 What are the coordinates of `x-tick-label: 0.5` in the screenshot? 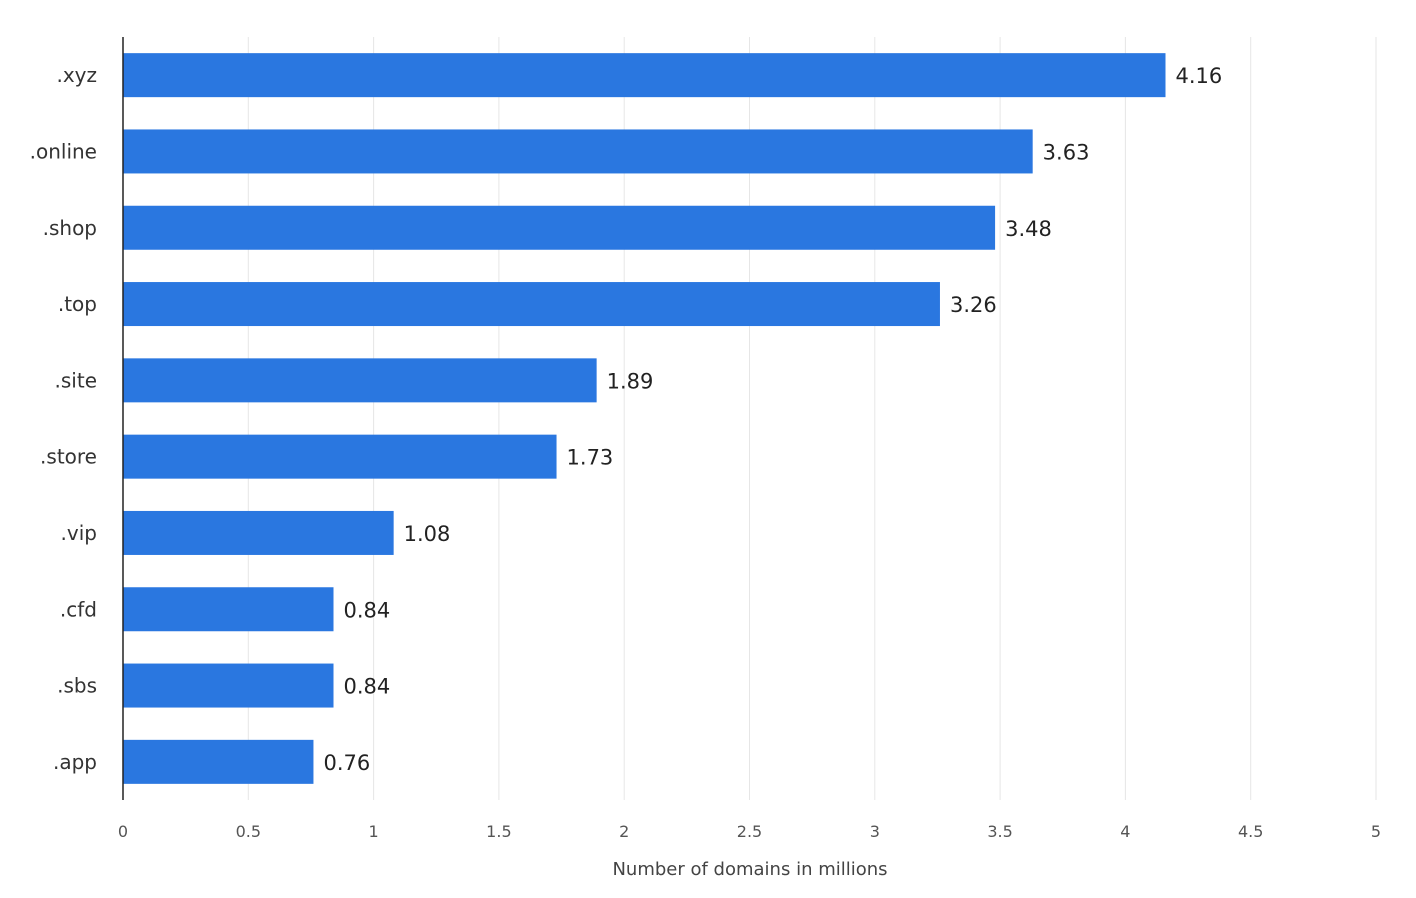 It's located at (248, 831).